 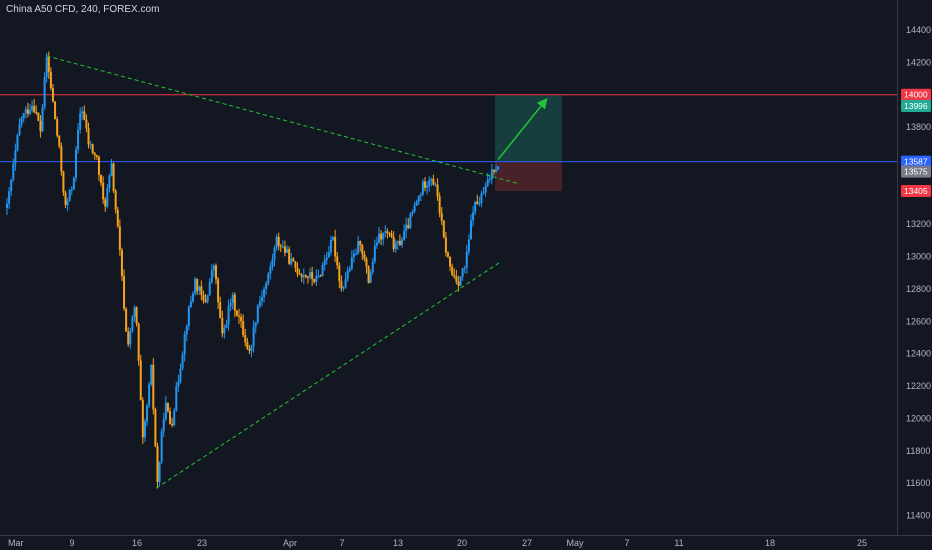 I want to click on badge-target-label: 13996, so click(x=916, y=106).